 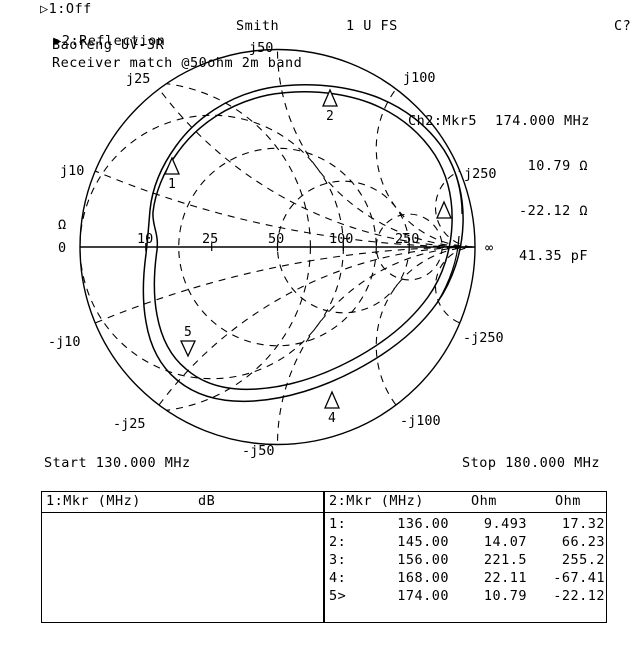 What do you see at coordinates (423, 578) in the screenshot?
I see `marker-row-frequency: 168.00` at bounding box center [423, 578].